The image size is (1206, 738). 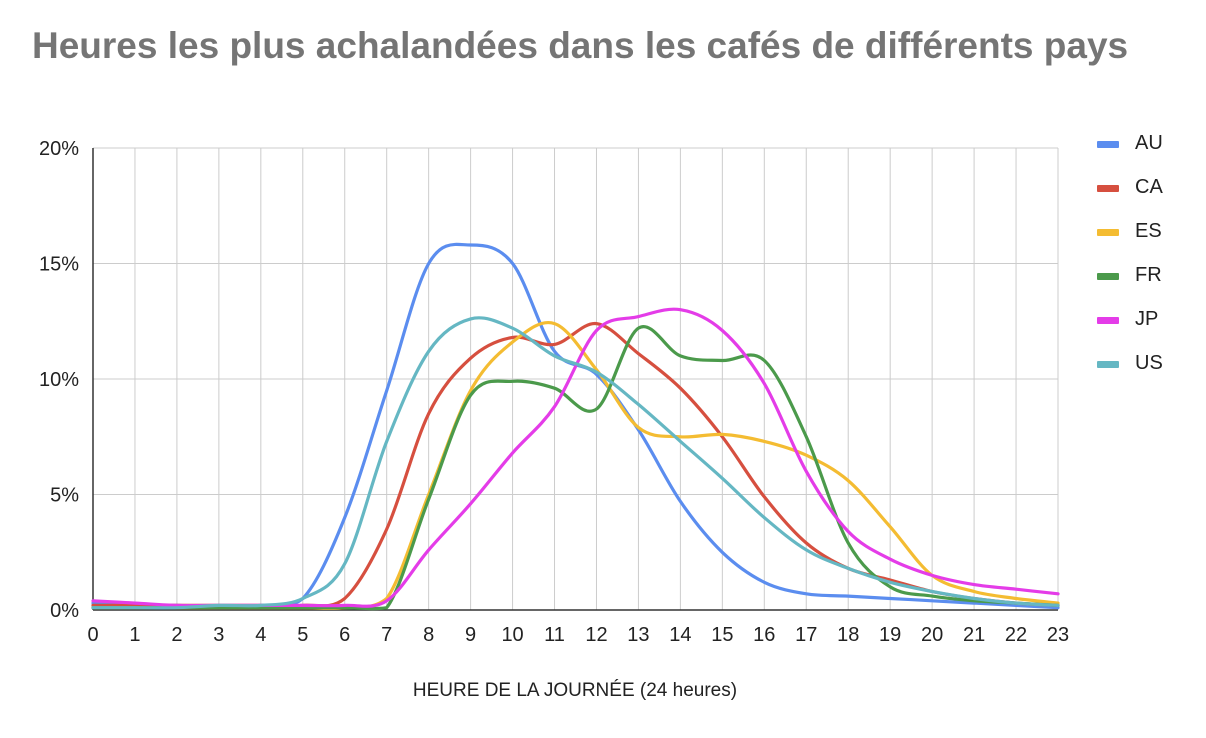 What do you see at coordinates (806, 635) in the screenshot?
I see `x-tick-label: 17` at bounding box center [806, 635].